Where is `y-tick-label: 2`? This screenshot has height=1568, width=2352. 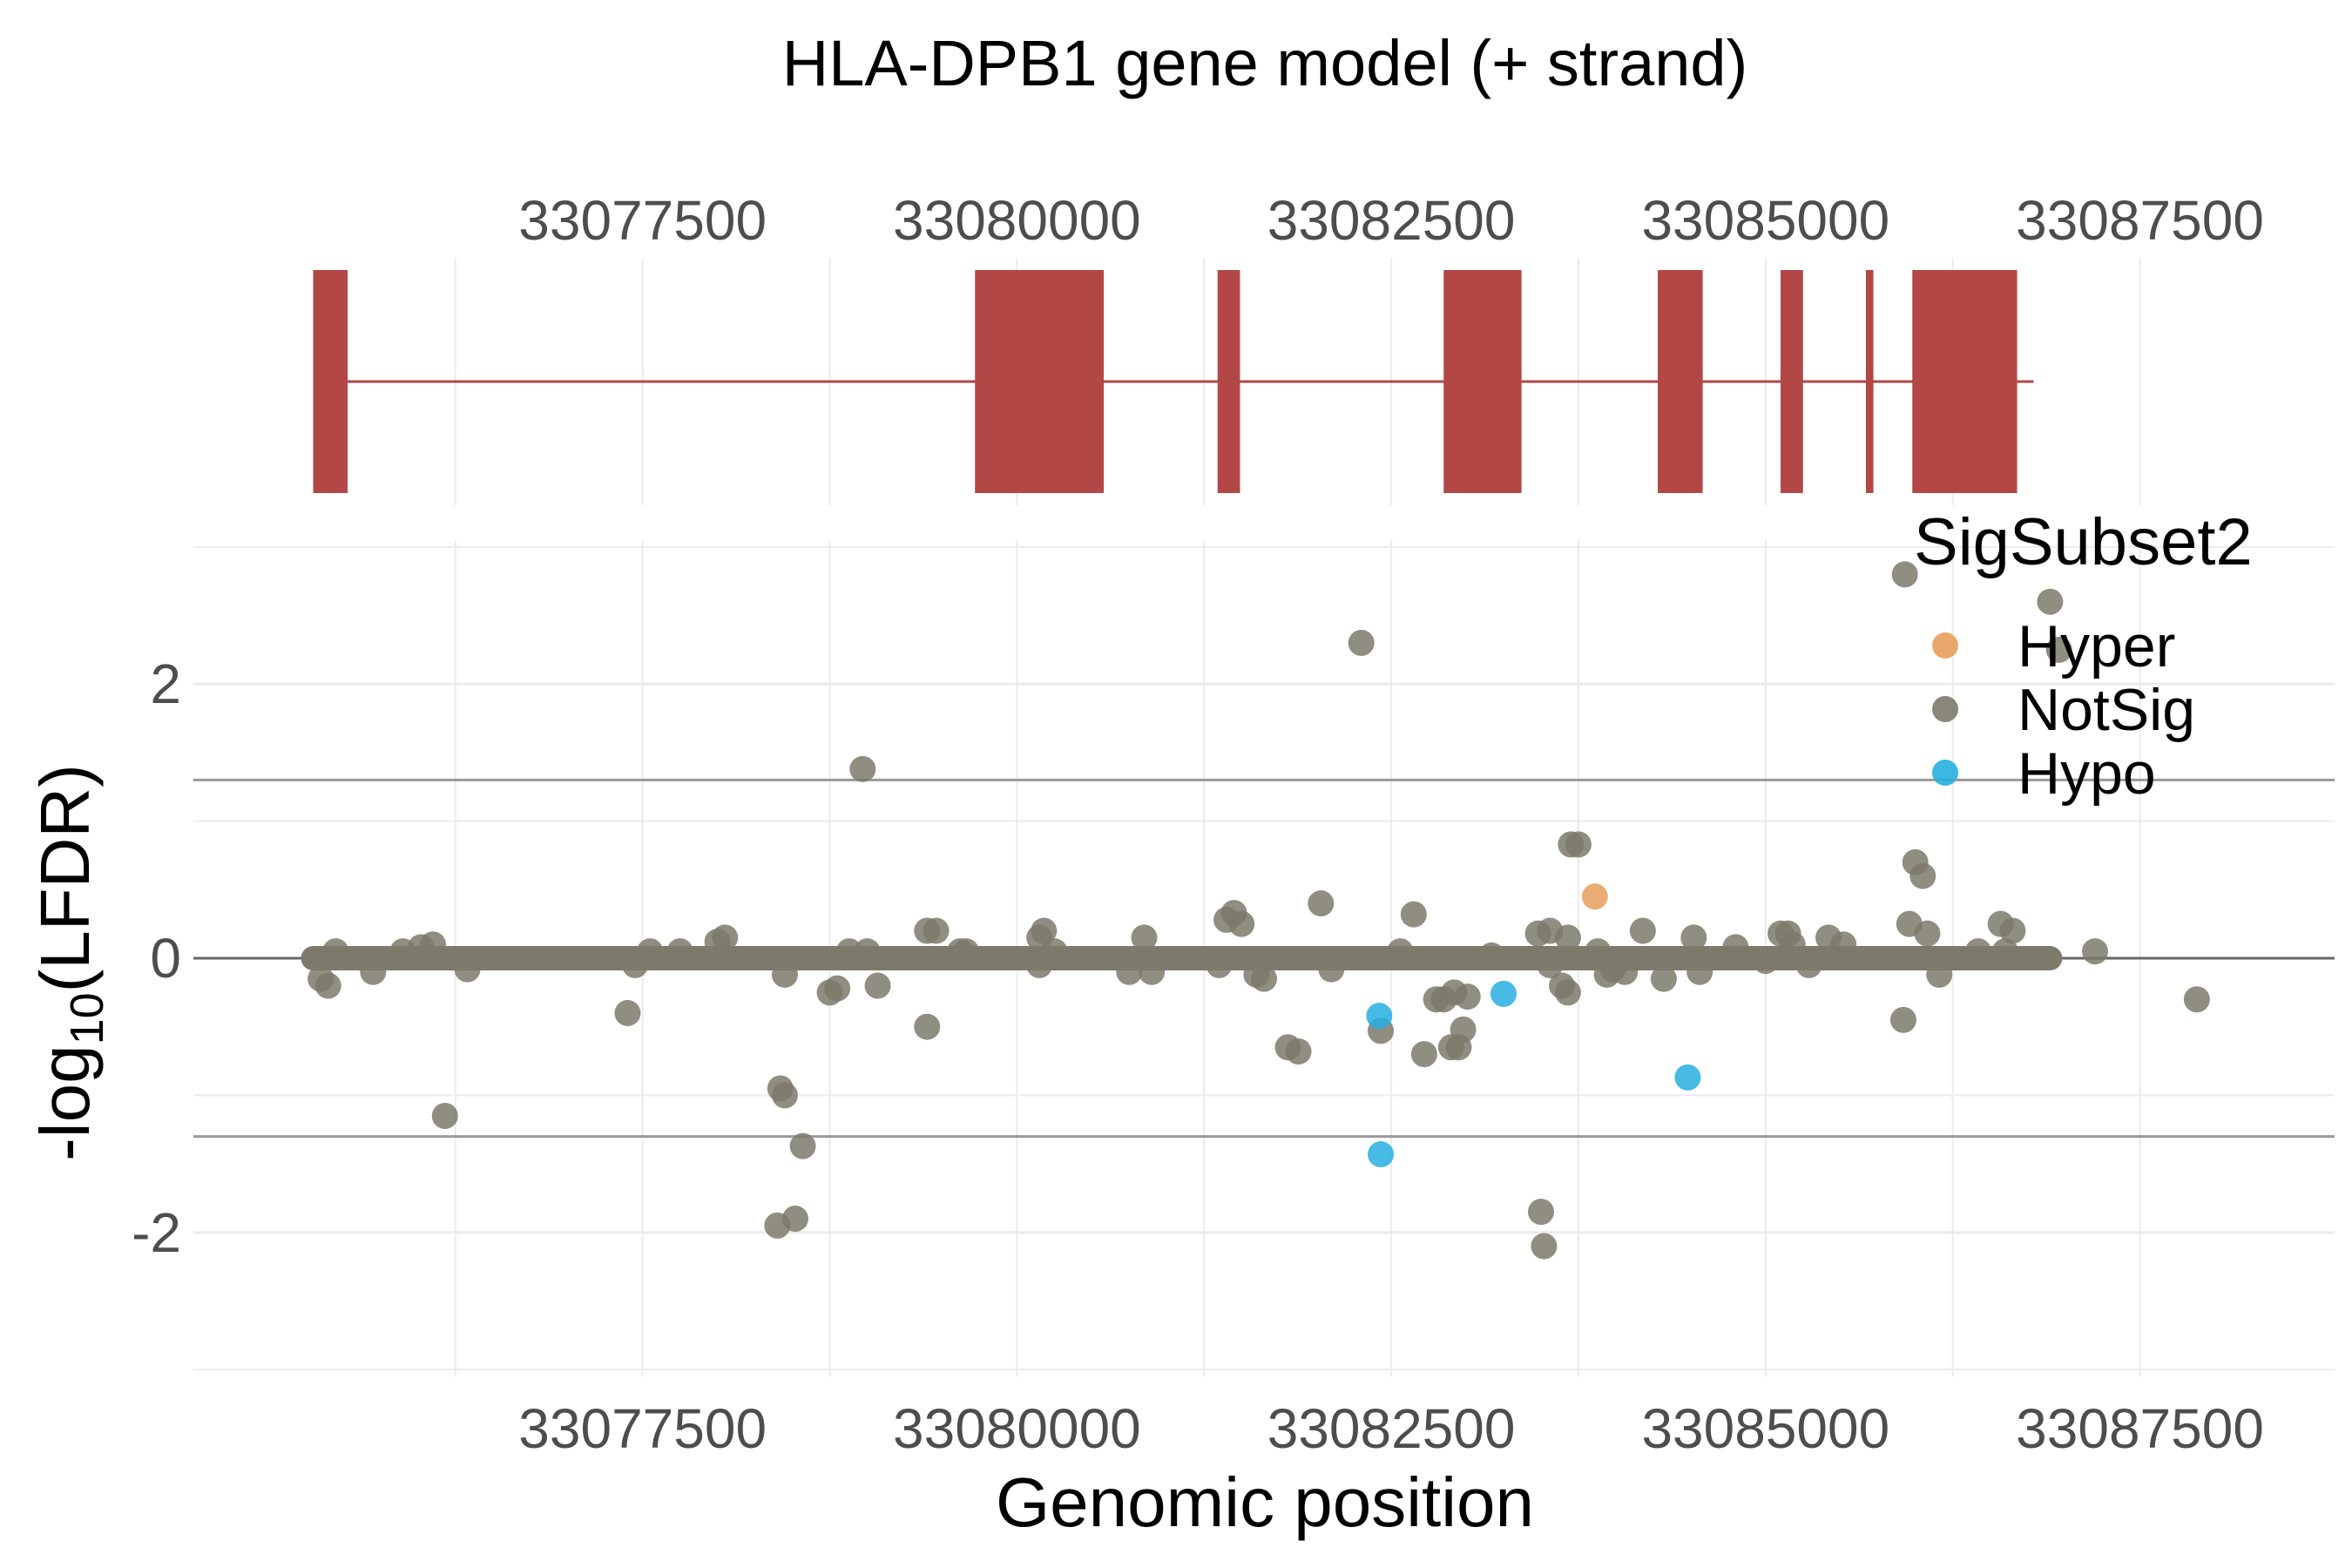
y-tick-label: 2 is located at coordinates (166, 683).